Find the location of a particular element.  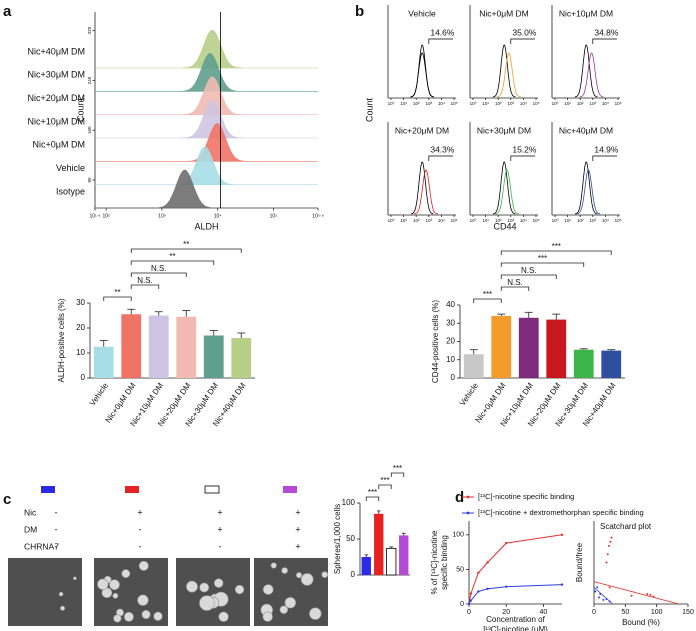

y-axis-label: ALDH-positive cells (%) is located at coordinates (61, 340).